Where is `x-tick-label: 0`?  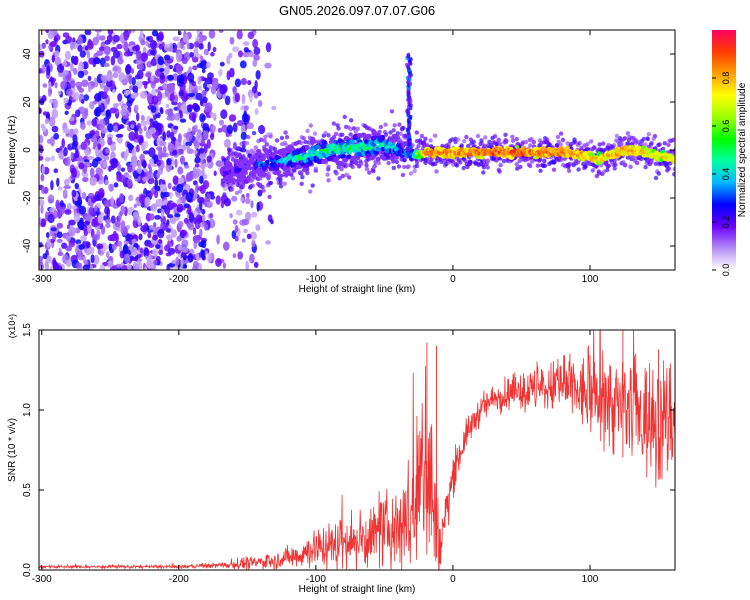
x-tick-label: 0 is located at coordinates (453, 279).